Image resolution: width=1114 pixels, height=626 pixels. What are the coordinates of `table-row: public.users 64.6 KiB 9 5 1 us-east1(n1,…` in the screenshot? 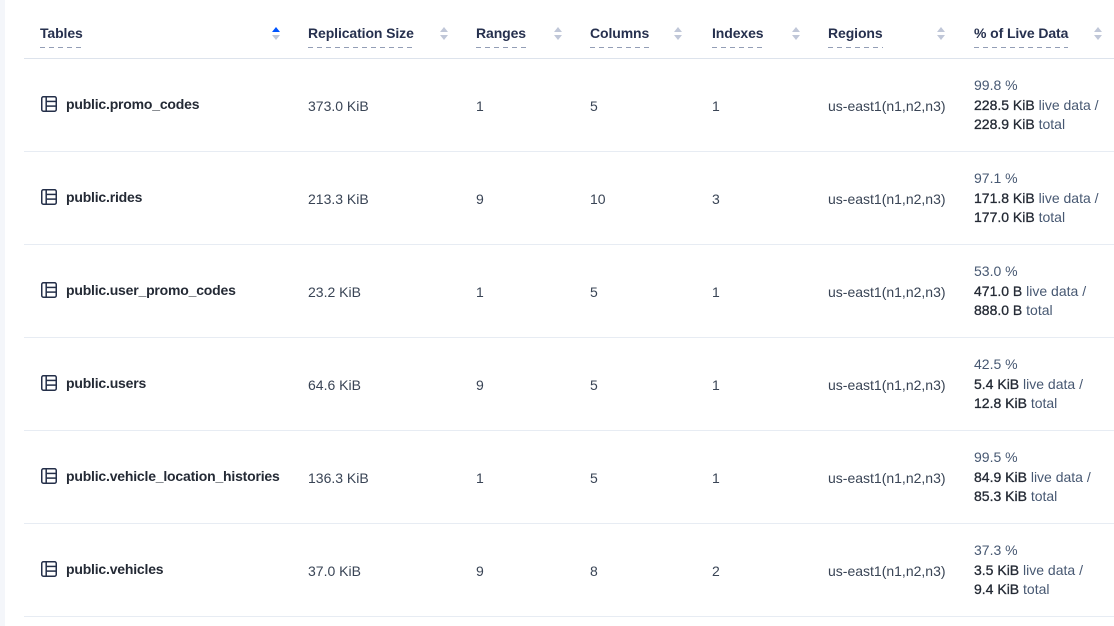 It's located at (569, 384).